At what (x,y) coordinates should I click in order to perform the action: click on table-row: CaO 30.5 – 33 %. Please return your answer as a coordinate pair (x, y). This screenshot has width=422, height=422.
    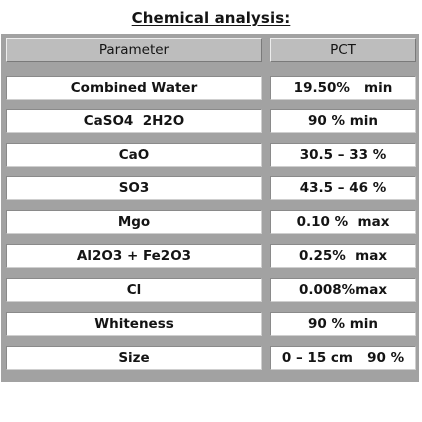
    Looking at the image, I should click on (210, 156).